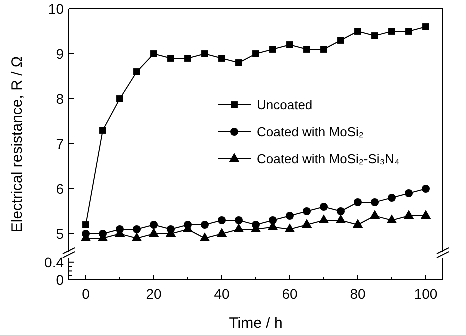 The width and height of the screenshot is (466, 335). What do you see at coordinates (56, 8) in the screenshot?
I see `y-tick-label: 10` at bounding box center [56, 8].